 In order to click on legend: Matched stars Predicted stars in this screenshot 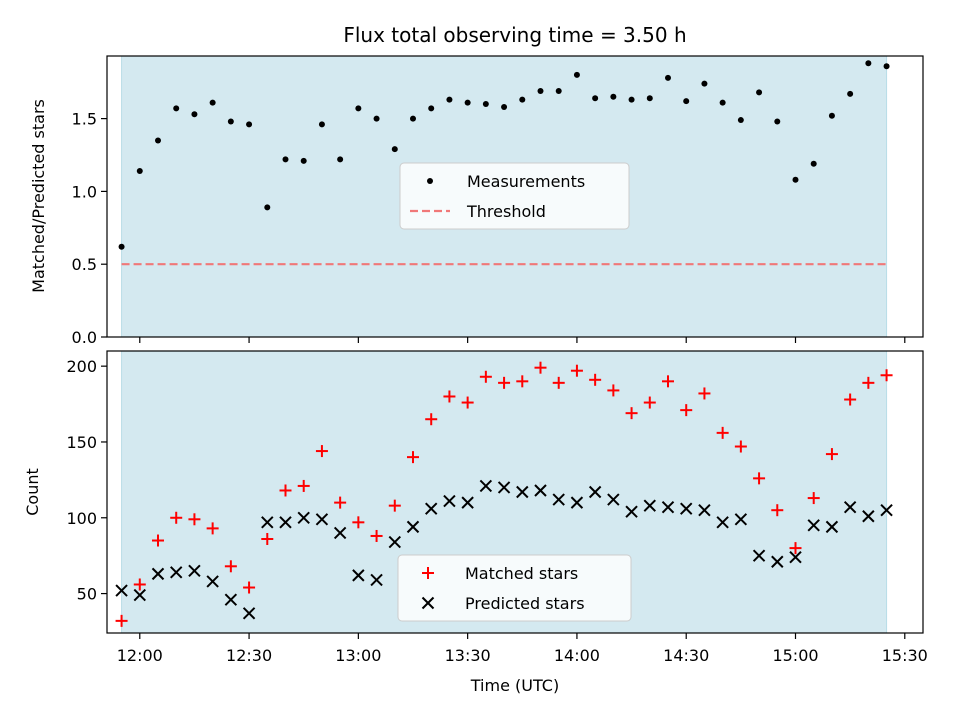, I will do `click(514, 588)`.